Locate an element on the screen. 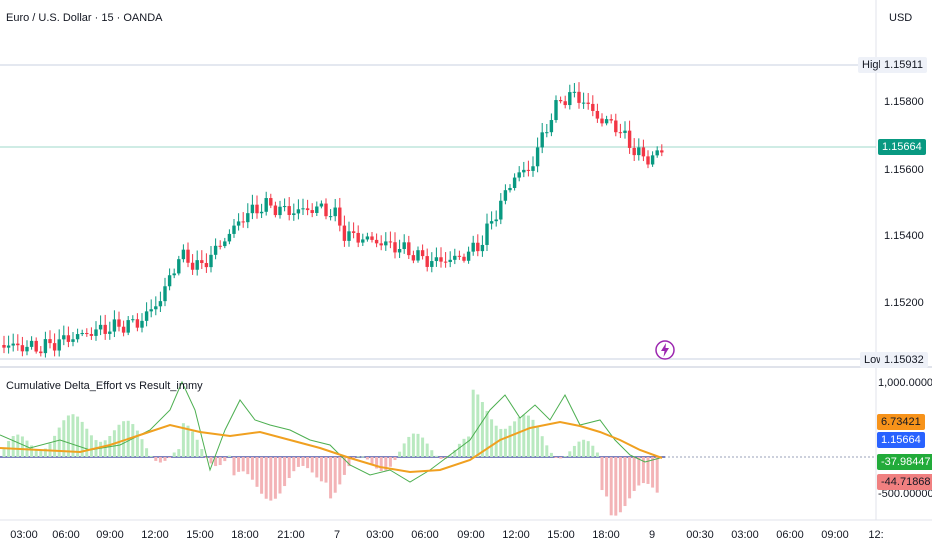  time-tick: 06:00 is located at coordinates (425, 535).